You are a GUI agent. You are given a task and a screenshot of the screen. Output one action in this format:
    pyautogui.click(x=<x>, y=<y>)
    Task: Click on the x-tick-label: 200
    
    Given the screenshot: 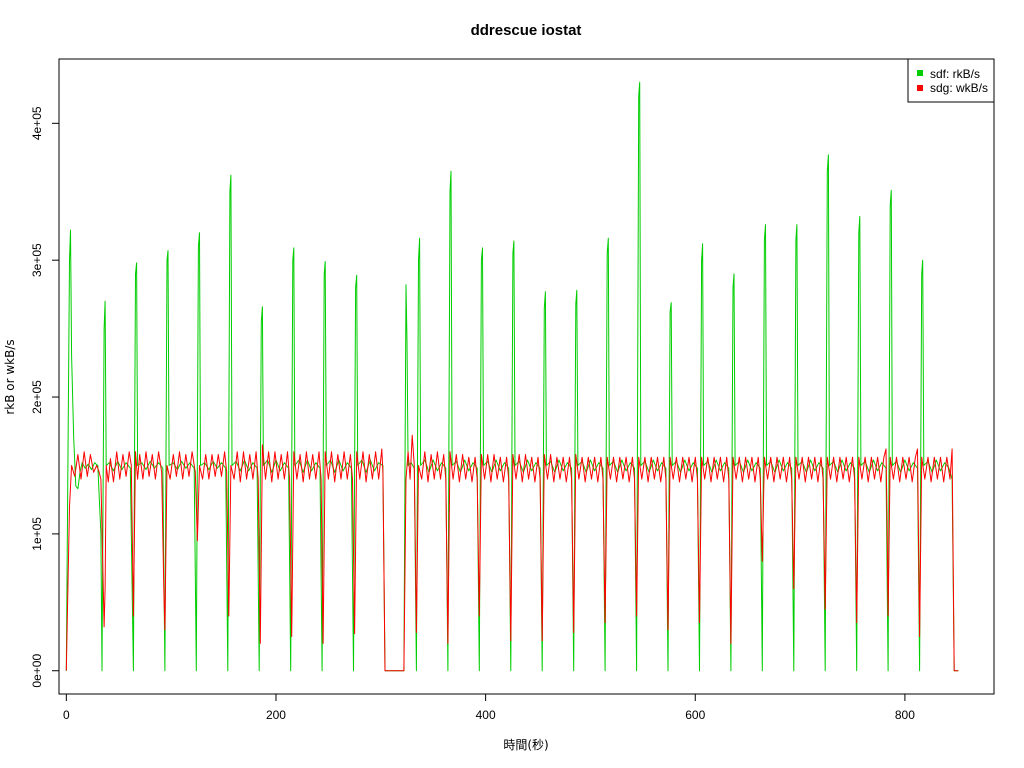 What is the action you would take?
    pyautogui.click(x=276, y=715)
    